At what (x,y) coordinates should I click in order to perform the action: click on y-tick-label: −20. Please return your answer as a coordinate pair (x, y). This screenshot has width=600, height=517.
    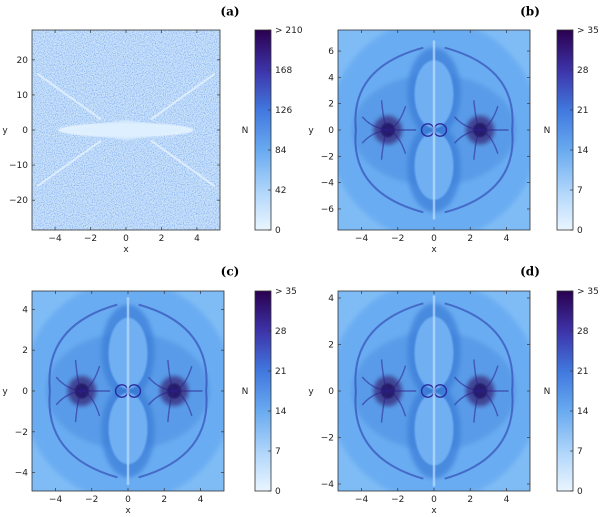
    Looking at the image, I should click on (18, 201).